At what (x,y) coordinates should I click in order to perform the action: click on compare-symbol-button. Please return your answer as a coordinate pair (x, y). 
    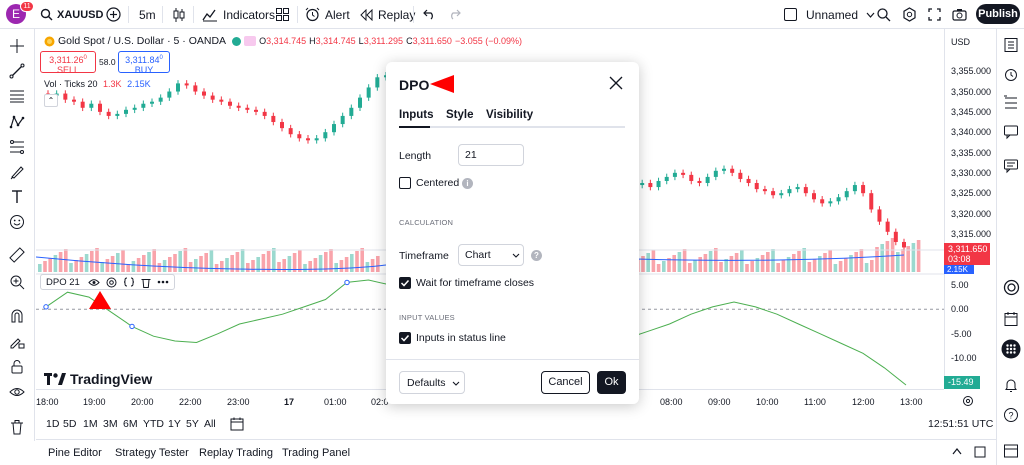
    Looking at the image, I should click on (113, 14).